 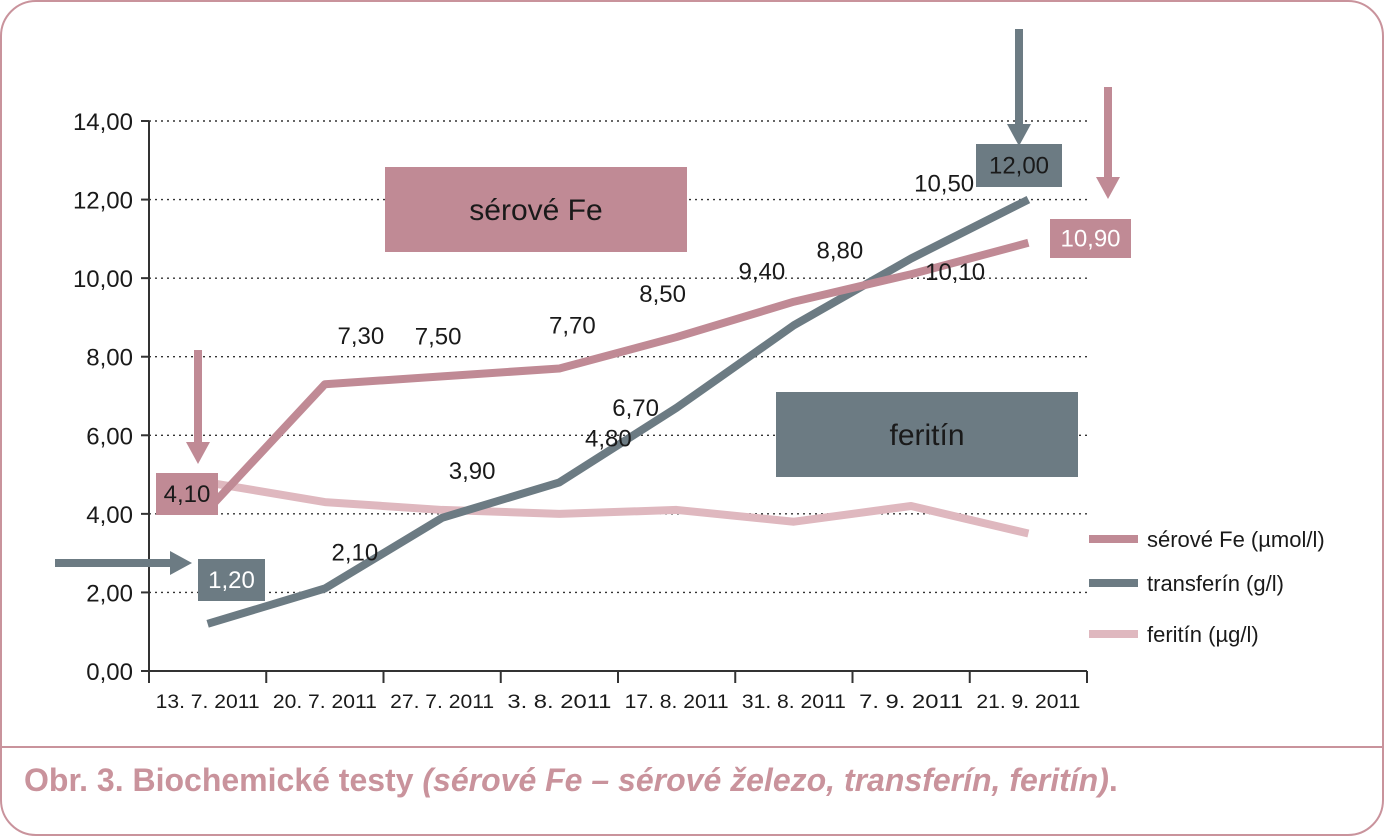 What do you see at coordinates (325, 702) in the screenshot?
I see `x-tick-label: 20. 7. 2011` at bounding box center [325, 702].